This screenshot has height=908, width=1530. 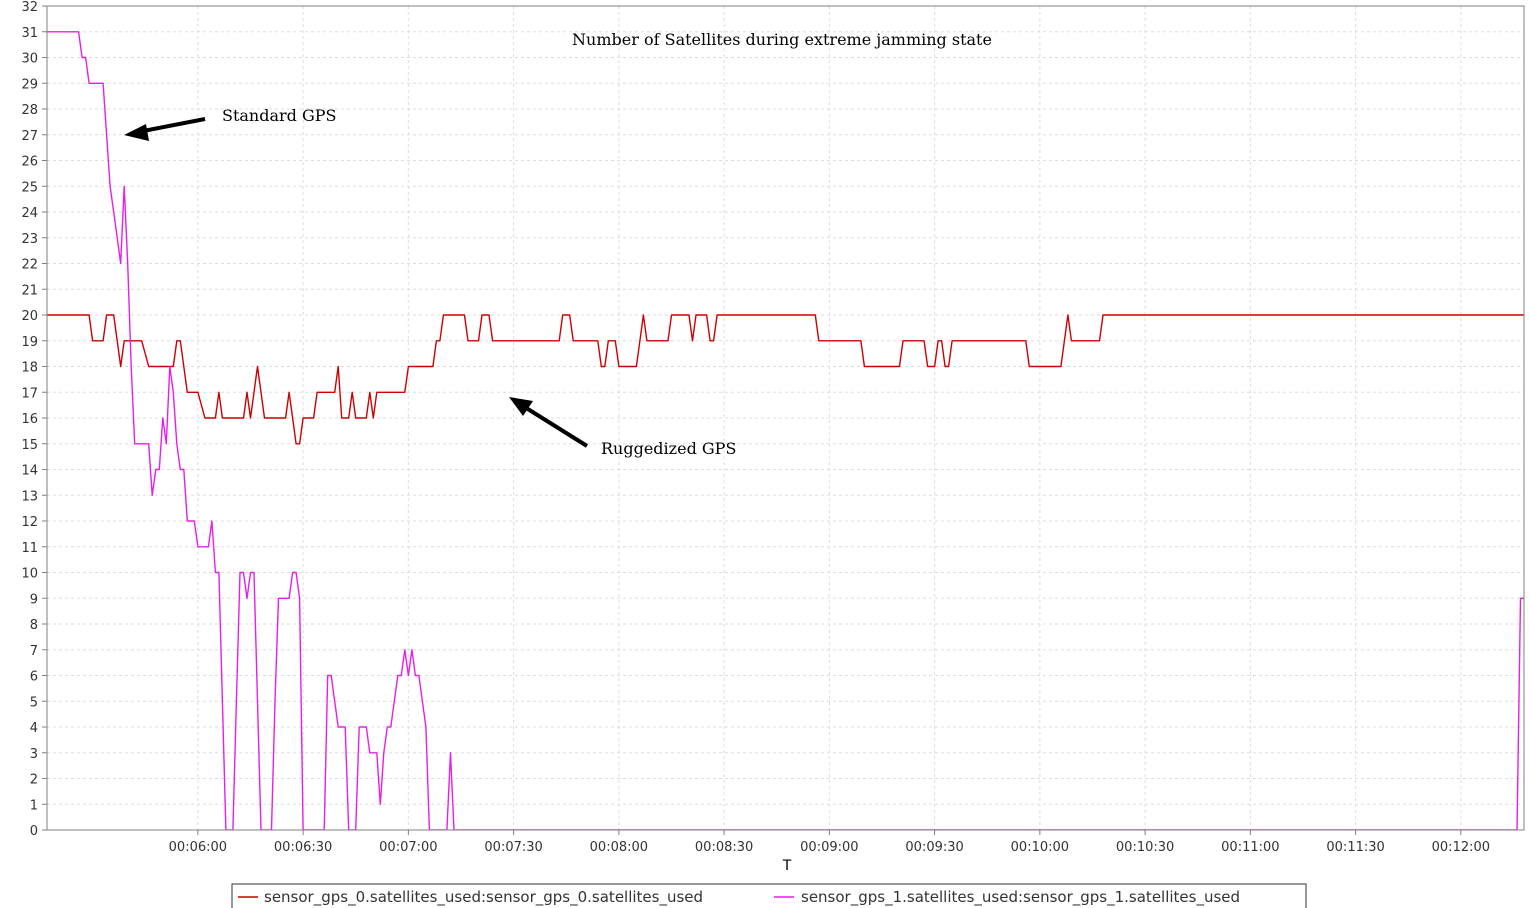 I want to click on y-tick-label: 2, so click(x=34, y=780).